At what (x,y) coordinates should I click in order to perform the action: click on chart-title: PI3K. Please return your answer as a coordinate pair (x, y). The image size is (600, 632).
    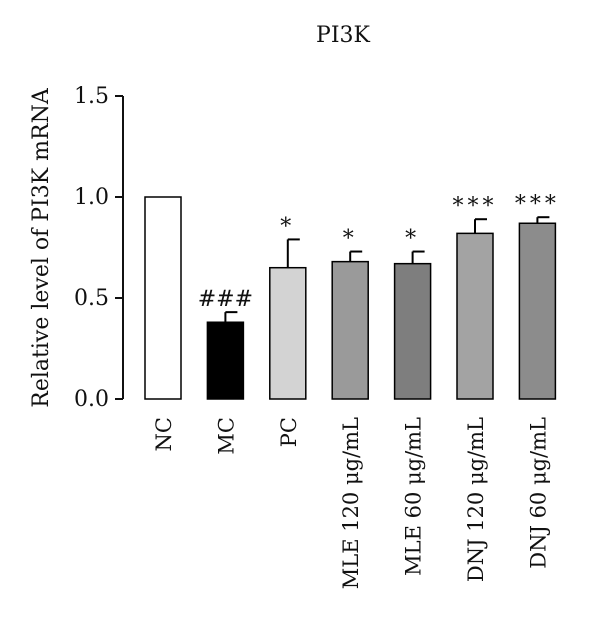
    Looking at the image, I should click on (343, 35).